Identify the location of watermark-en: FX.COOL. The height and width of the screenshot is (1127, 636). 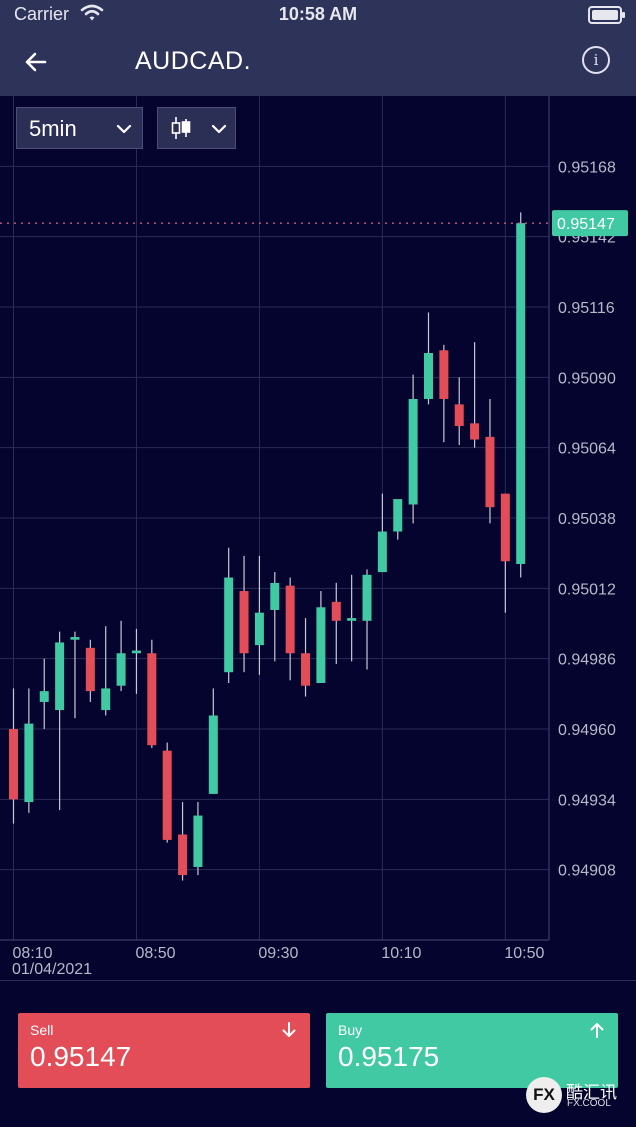
(589, 1103).